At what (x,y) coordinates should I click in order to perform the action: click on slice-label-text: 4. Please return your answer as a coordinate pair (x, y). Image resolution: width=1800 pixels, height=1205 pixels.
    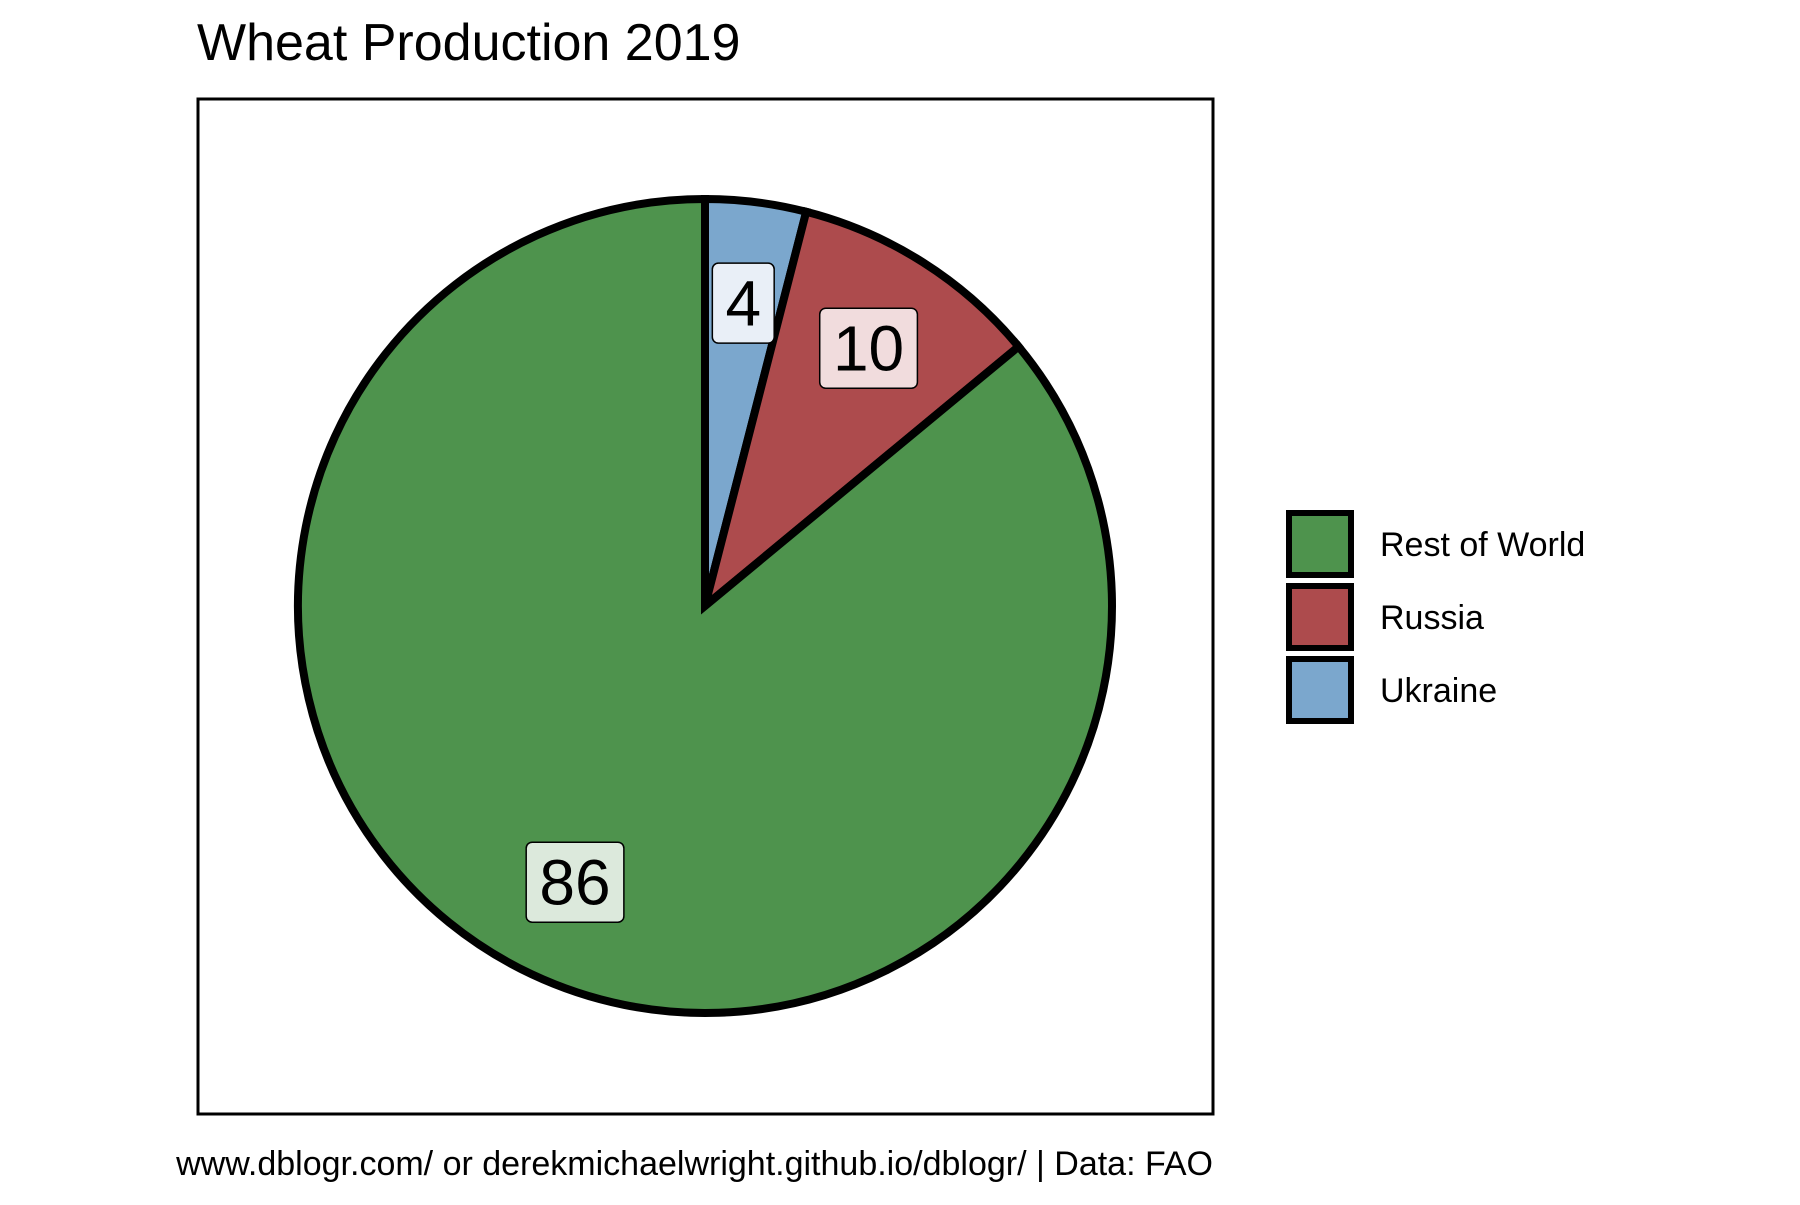
    Looking at the image, I should click on (743, 304).